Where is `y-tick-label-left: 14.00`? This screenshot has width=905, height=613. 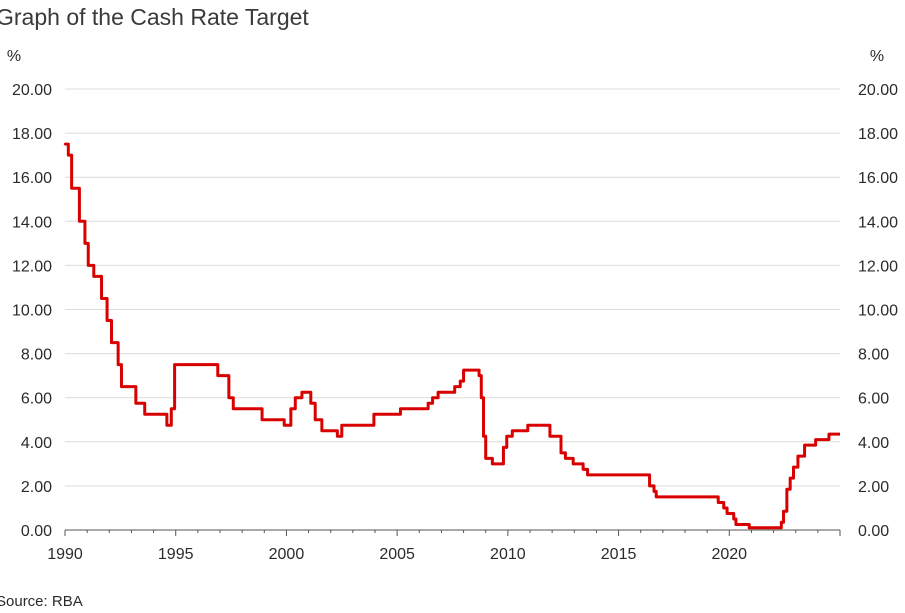
y-tick-label-left: 14.00 is located at coordinates (32, 222).